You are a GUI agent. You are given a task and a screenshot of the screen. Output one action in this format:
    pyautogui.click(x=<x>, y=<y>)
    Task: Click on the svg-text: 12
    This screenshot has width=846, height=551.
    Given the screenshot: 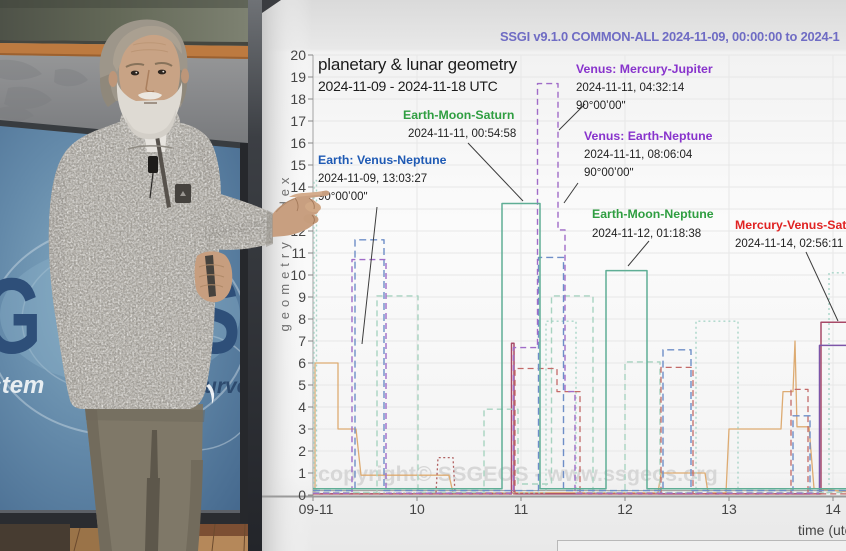 What is the action you would take?
    pyautogui.click(x=625, y=509)
    